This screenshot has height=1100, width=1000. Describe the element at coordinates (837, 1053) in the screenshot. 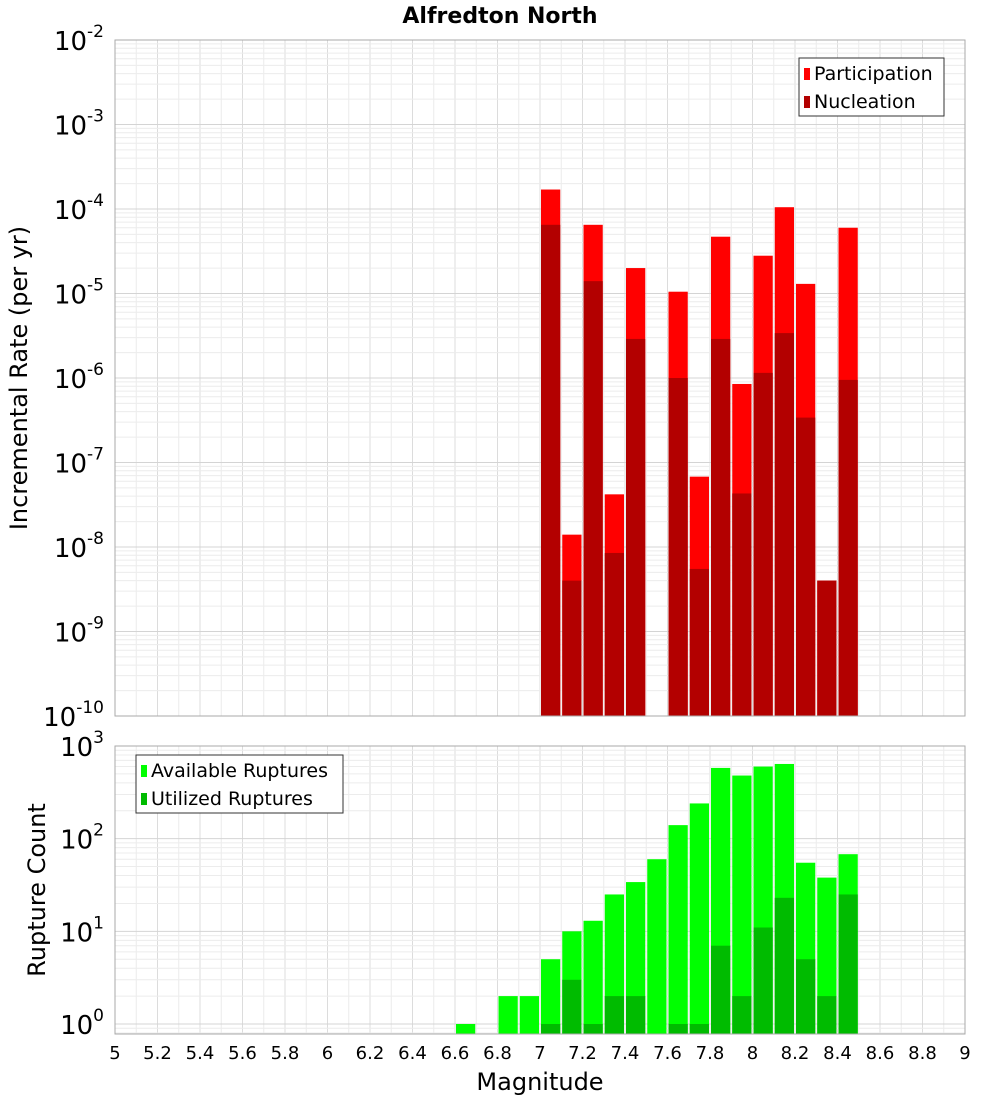

I see `x-tick-label: 8.4` at that location.